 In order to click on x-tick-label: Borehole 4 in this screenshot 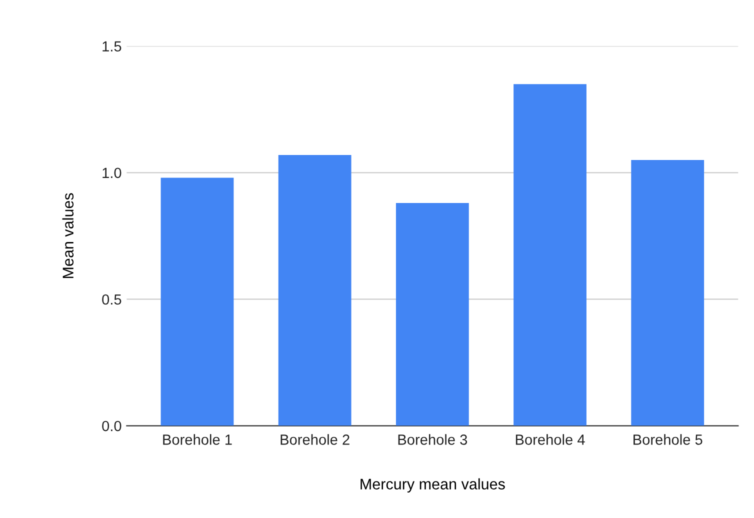, I will do `click(550, 439)`.